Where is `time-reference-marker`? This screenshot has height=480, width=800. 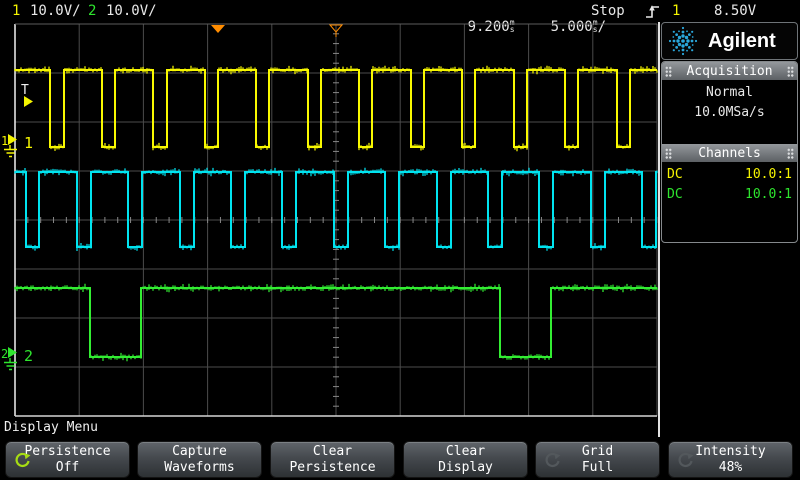 time-reference-marker is located at coordinates (336, 30).